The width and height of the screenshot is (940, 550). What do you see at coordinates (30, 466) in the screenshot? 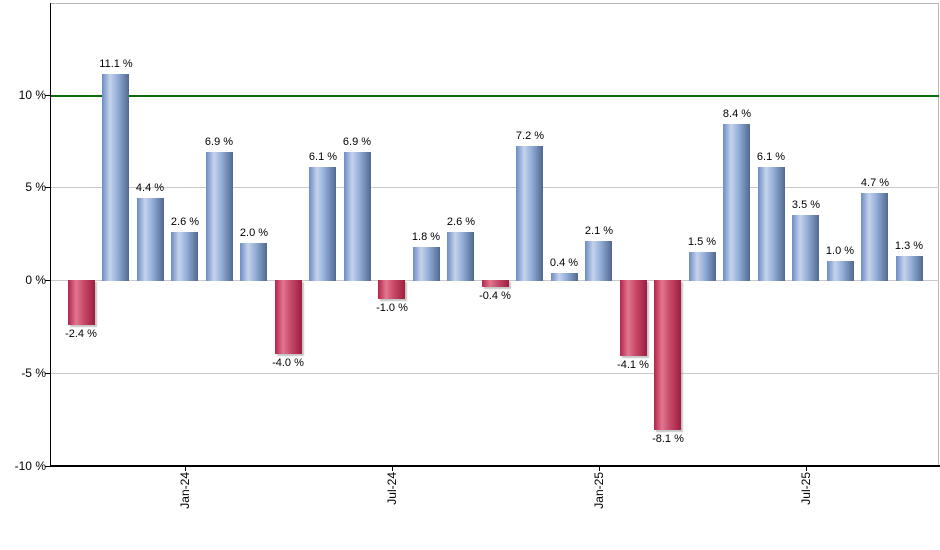
I see `y-axis-label: -10 %` at bounding box center [30, 466].